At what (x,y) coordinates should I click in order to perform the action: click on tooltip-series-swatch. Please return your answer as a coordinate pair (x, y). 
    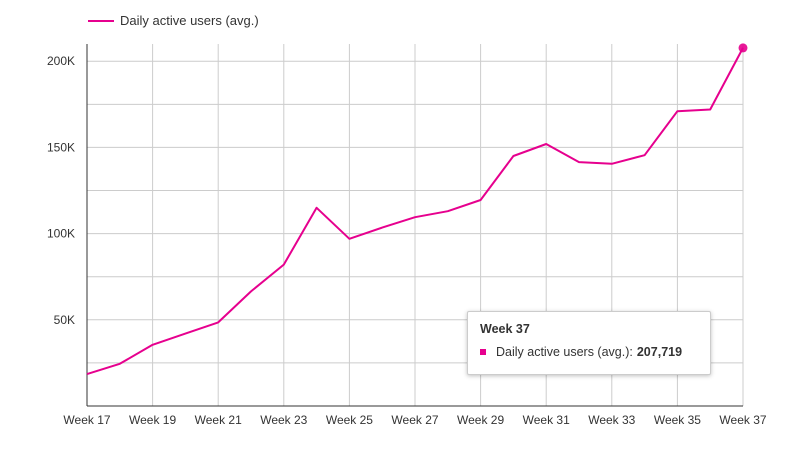
    Looking at the image, I should click on (483, 352).